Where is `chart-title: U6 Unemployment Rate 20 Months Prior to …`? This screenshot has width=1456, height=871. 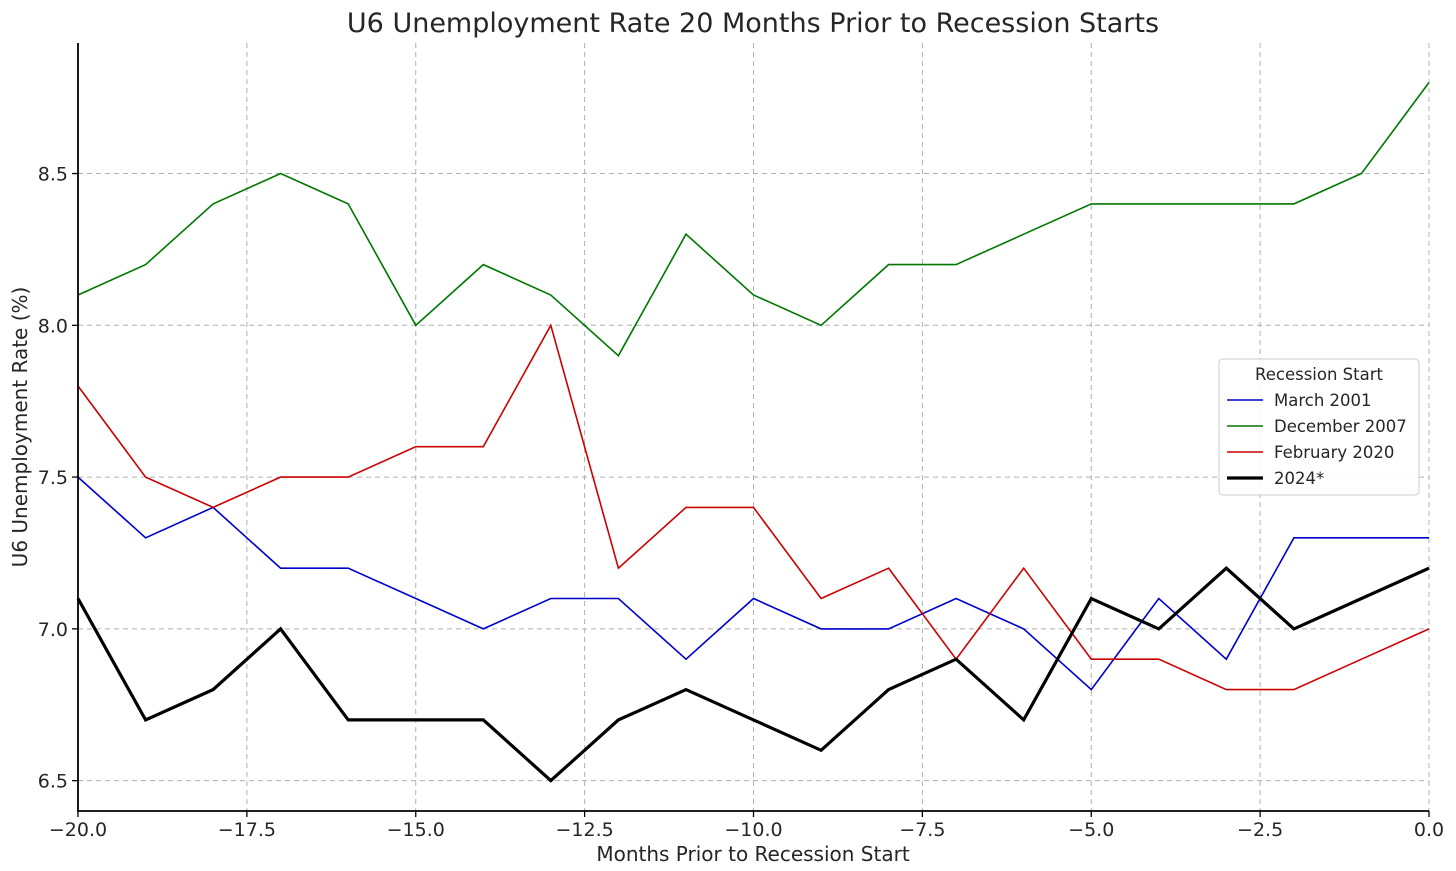
chart-title: U6 Unemployment Rate 20 Months Prior to … is located at coordinates (753, 23).